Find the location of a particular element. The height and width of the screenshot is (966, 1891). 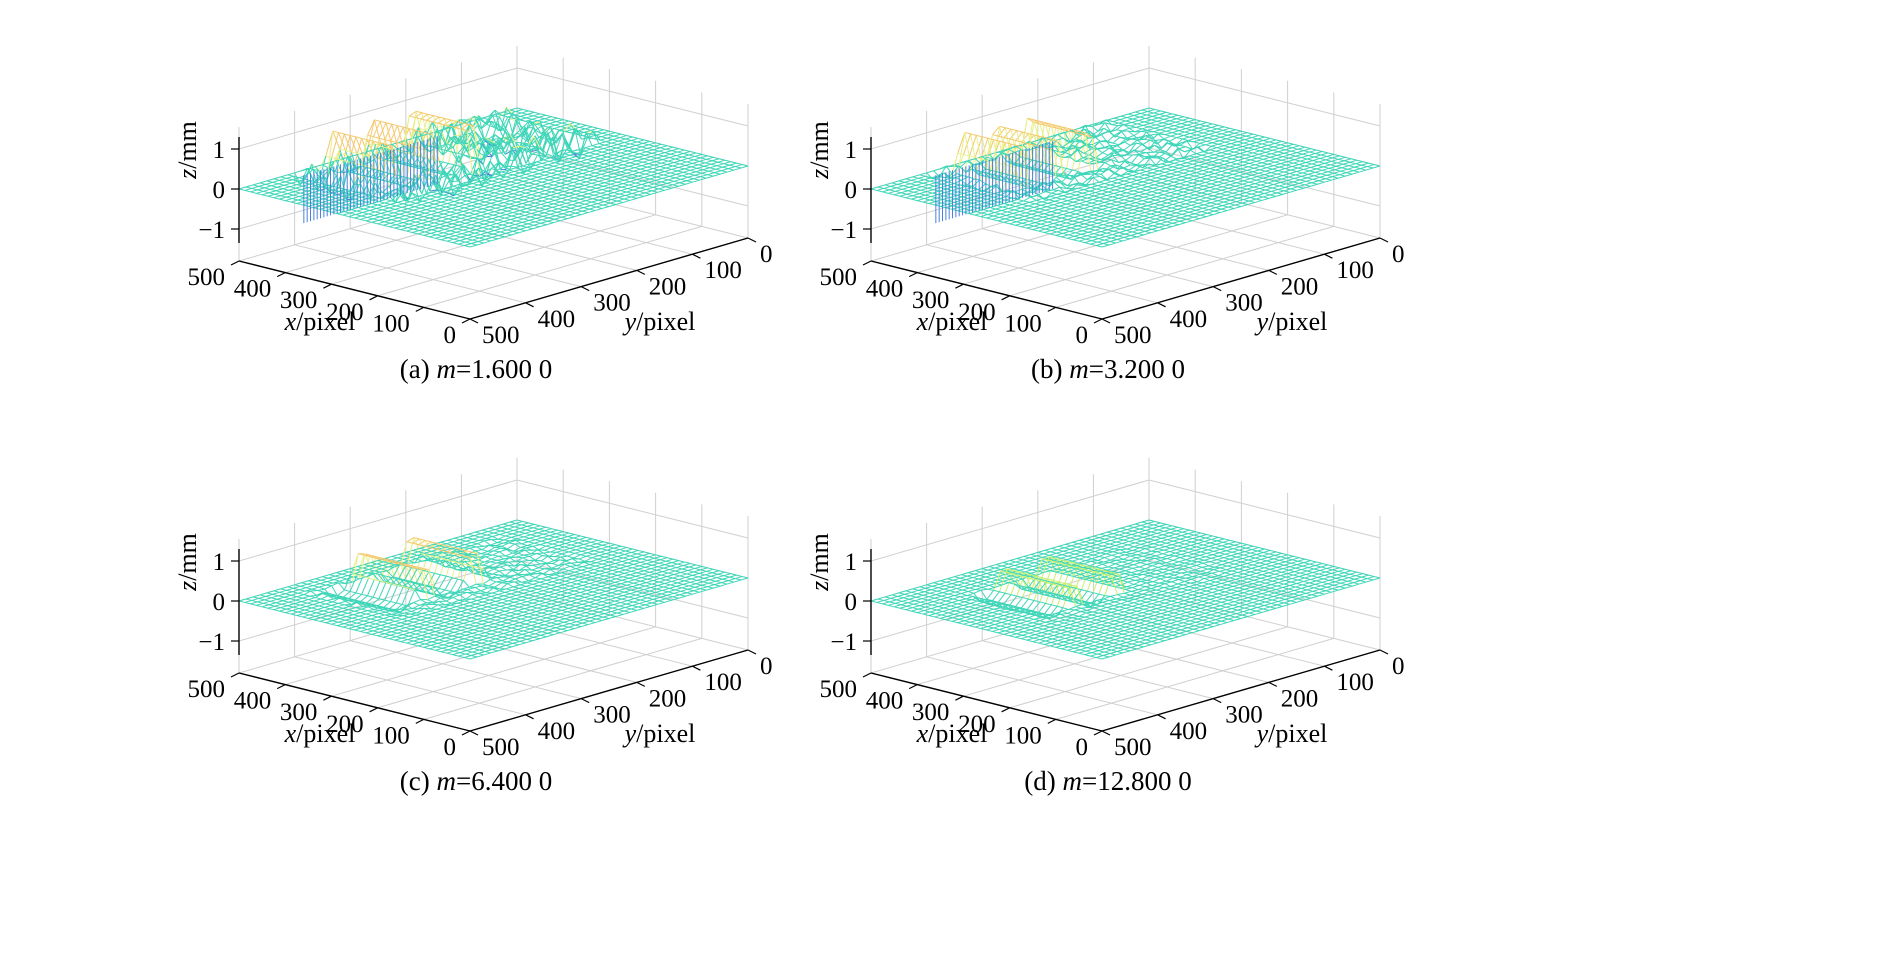

trough-curtain is located at coordinates (370, 180).